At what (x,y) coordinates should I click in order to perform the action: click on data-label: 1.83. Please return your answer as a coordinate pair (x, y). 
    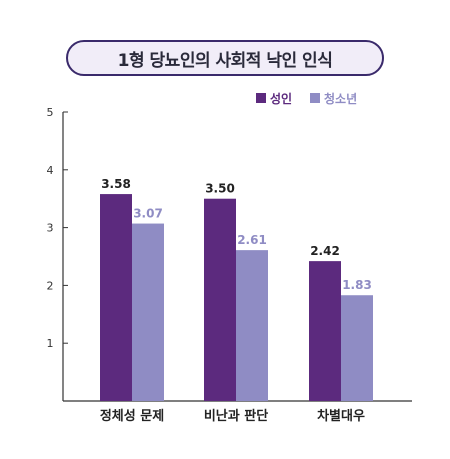
    Looking at the image, I should click on (357, 285).